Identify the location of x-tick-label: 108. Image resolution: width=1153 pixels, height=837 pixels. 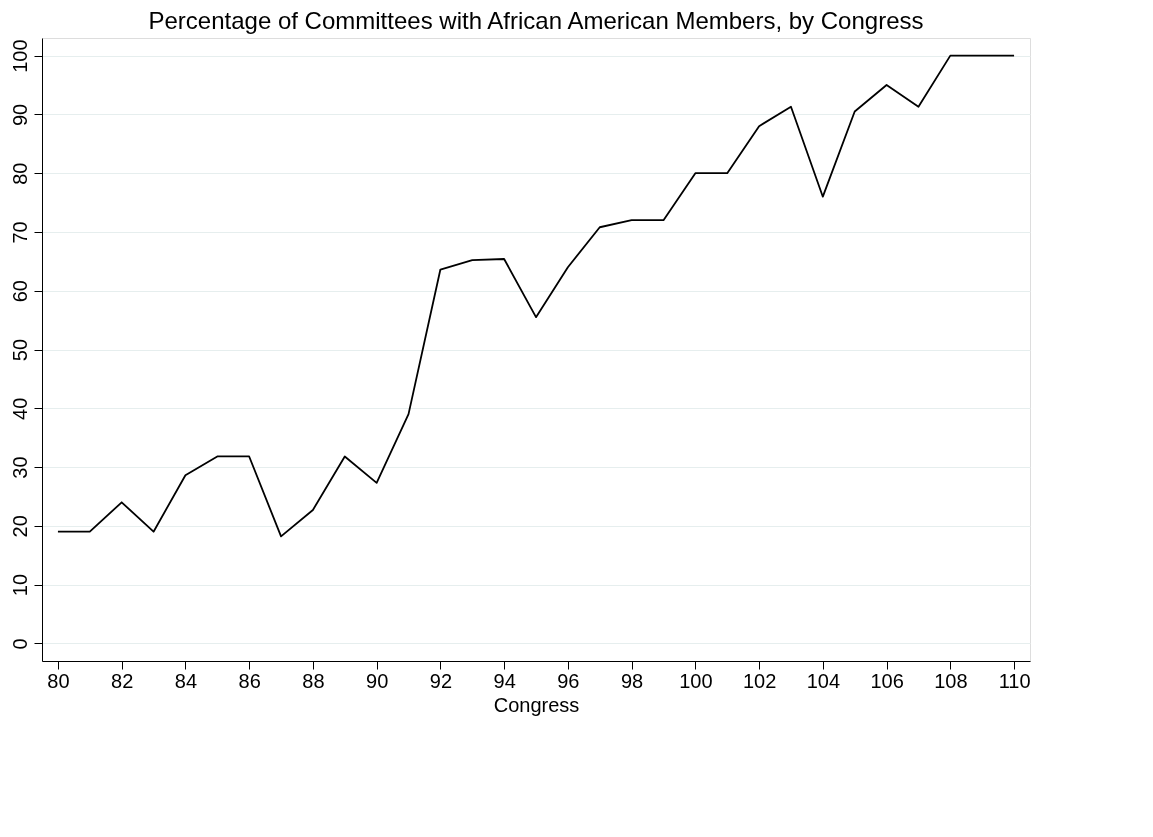
(951, 680).